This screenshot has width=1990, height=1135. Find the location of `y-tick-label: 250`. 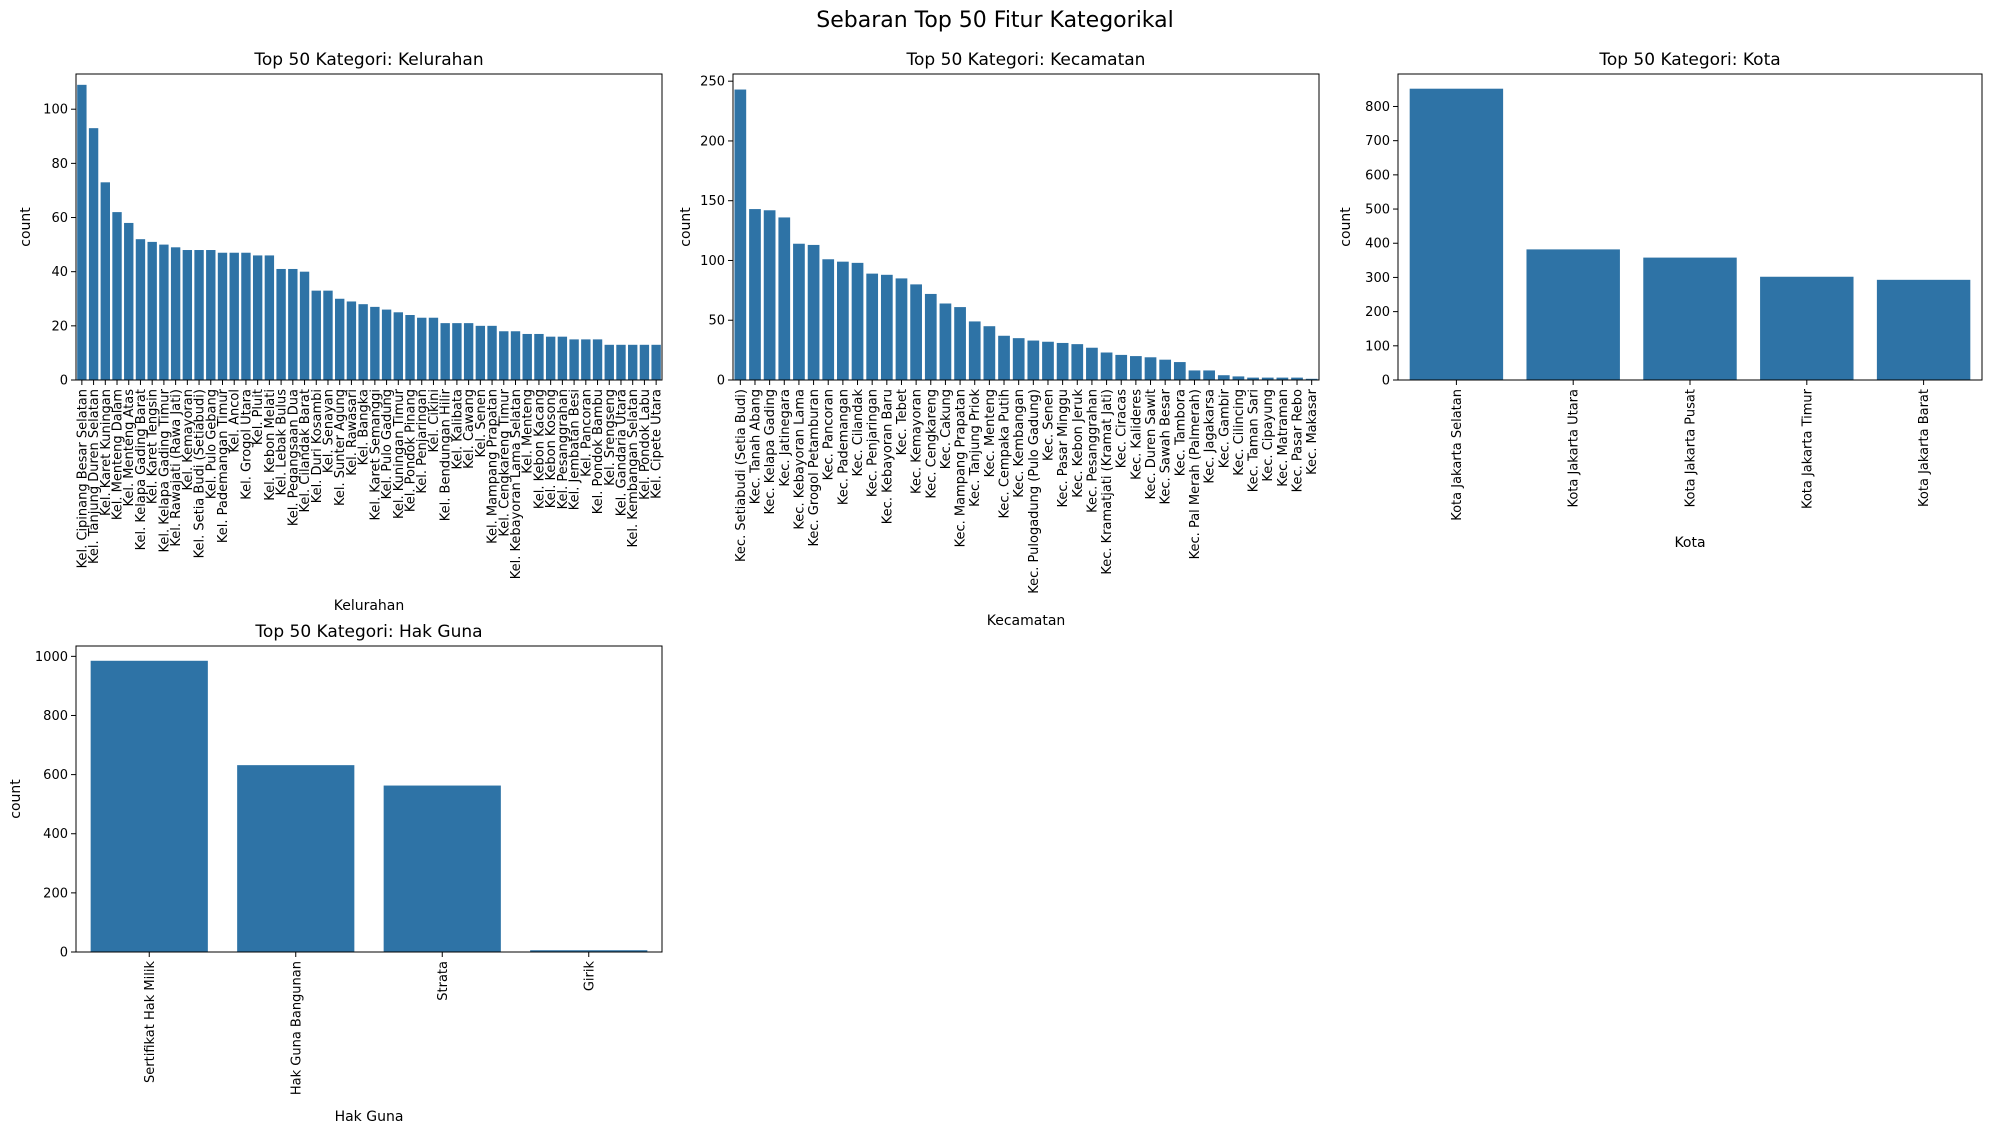

y-tick-label: 250 is located at coordinates (712, 82).